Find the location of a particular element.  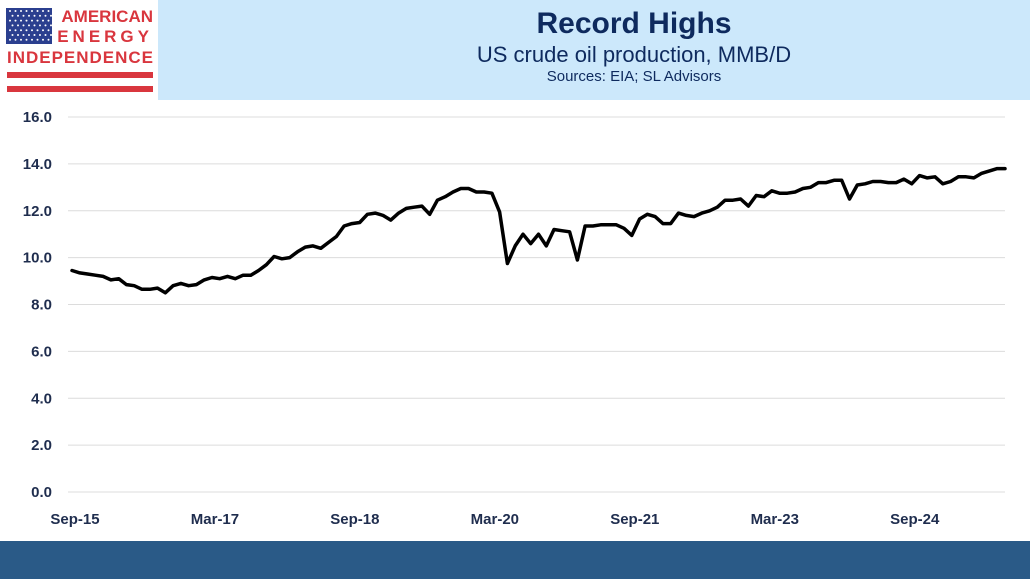

x-tick-label: Sep-18 is located at coordinates (354, 519).